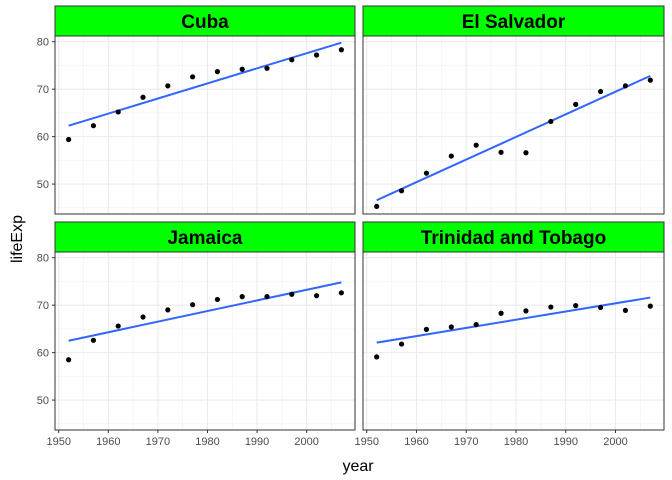 The image size is (672, 480). I want to click on facet-strip-label: Trinidad and Tobago, so click(513, 238).